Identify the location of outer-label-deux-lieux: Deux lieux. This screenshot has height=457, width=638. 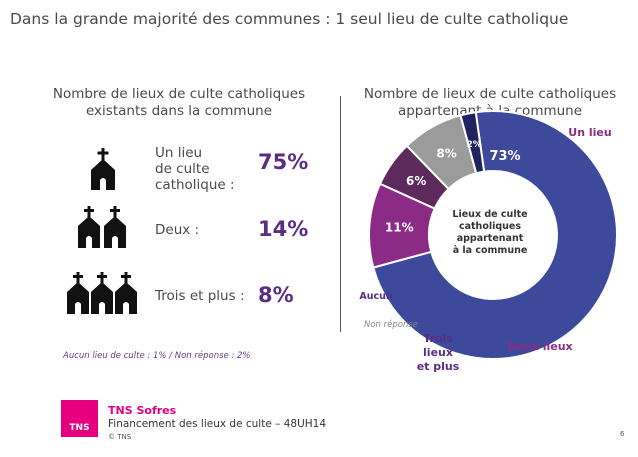
(539, 346).